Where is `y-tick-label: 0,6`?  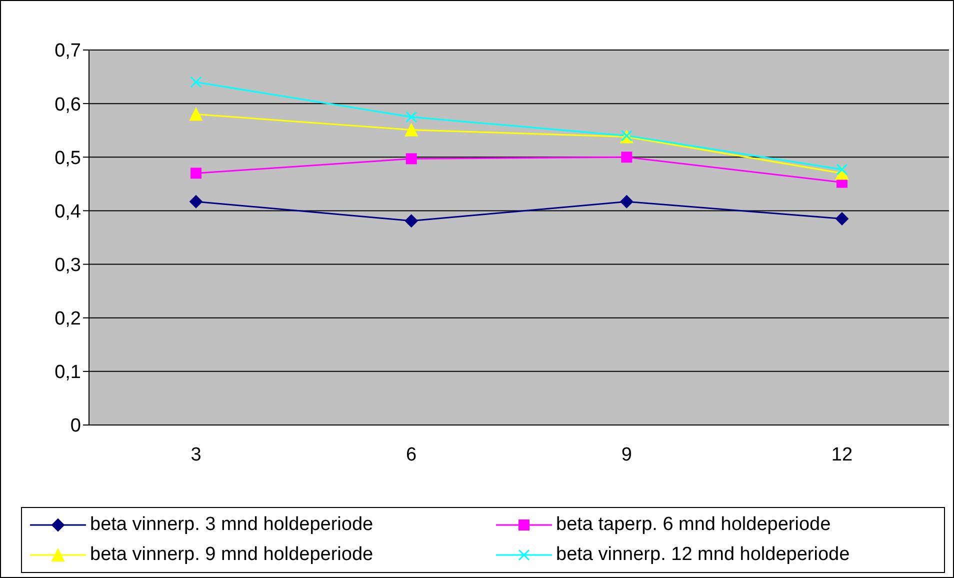
y-tick-label: 0,6 is located at coordinates (67, 105).